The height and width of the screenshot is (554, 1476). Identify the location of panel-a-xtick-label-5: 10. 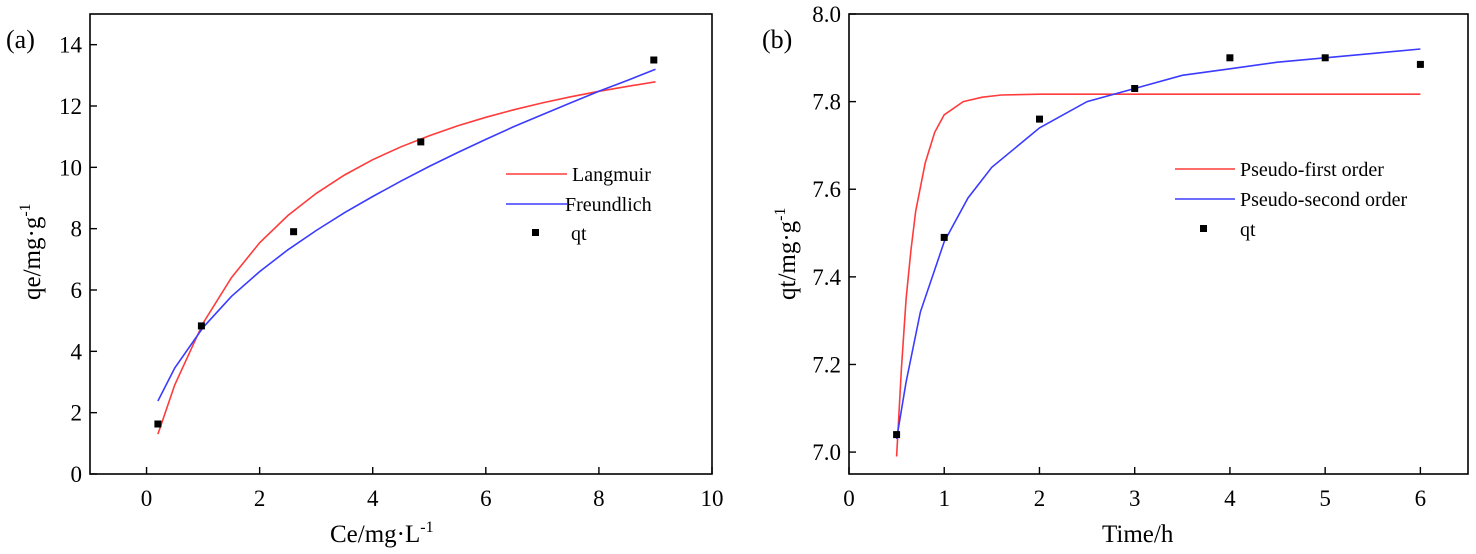
(712, 498).